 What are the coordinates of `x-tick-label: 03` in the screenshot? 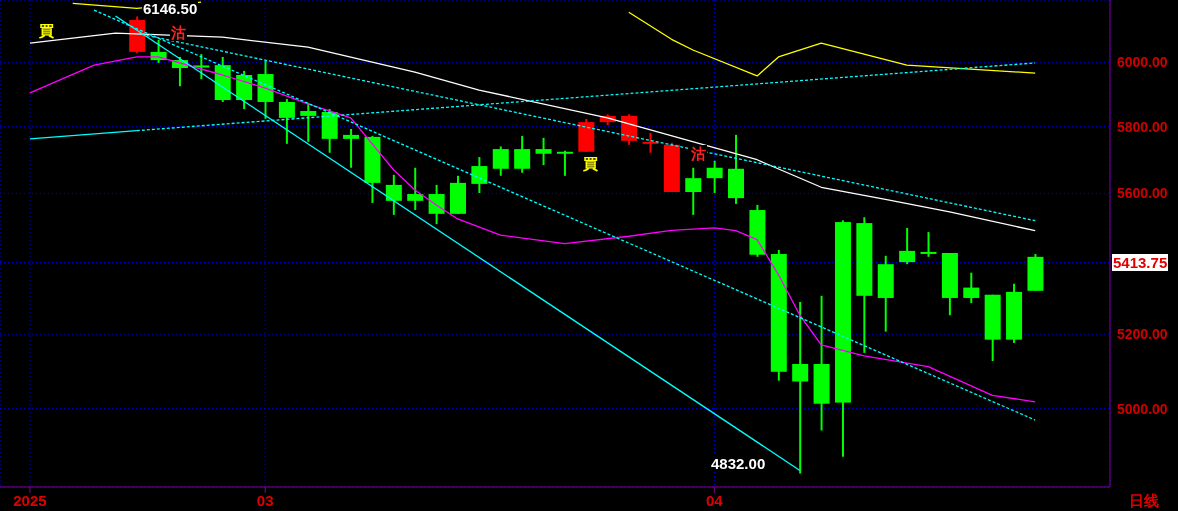 It's located at (265, 500).